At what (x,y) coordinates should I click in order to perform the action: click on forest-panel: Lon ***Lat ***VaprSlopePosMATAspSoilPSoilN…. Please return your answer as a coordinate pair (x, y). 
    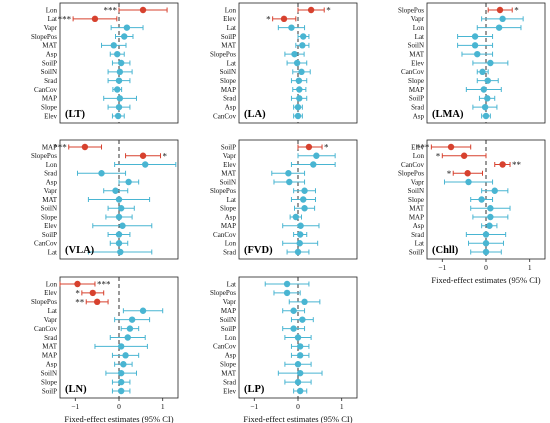
    Looking at the image, I should click on (105, 63).